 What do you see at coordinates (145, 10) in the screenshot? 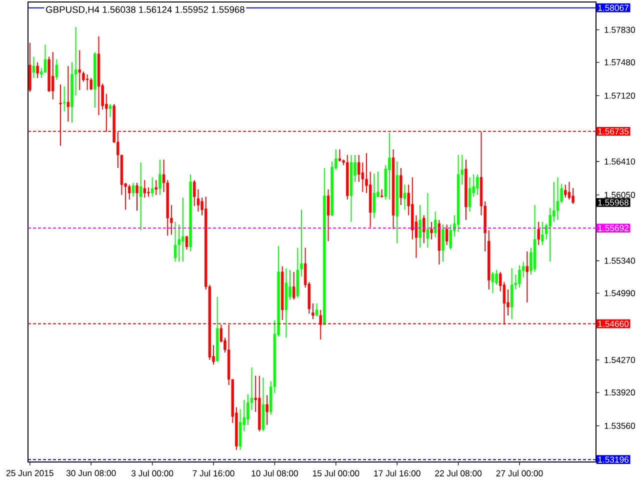
I see `chart-title: GBPUSD,H4 1.56038 1.56124 1.55952 1.55968` at bounding box center [145, 10].